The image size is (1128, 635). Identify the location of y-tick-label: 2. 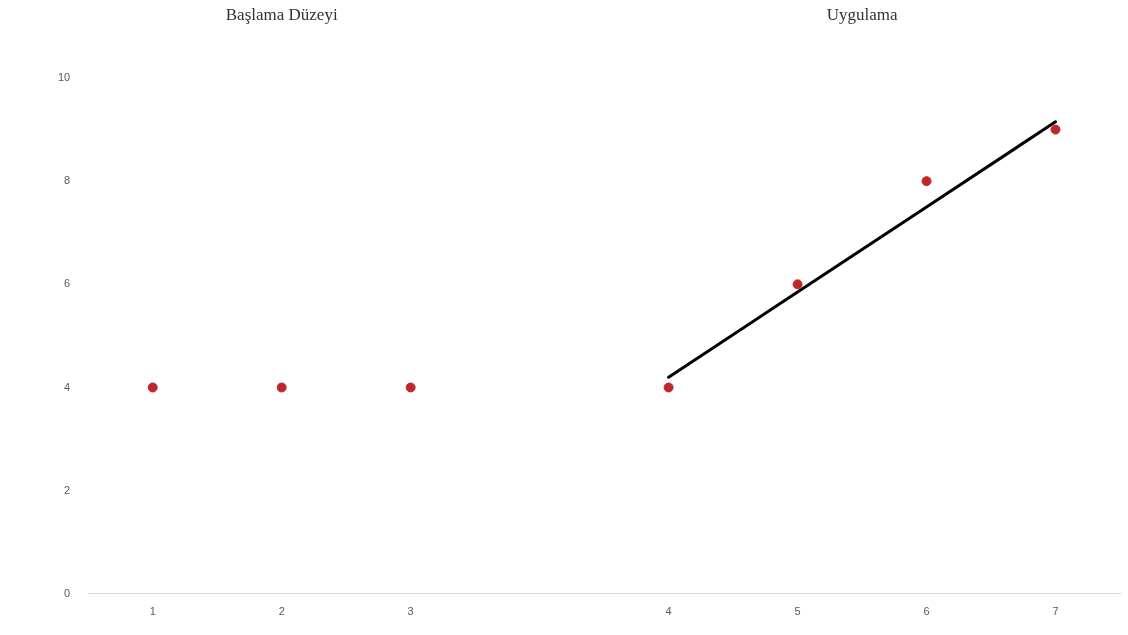
(67, 489).